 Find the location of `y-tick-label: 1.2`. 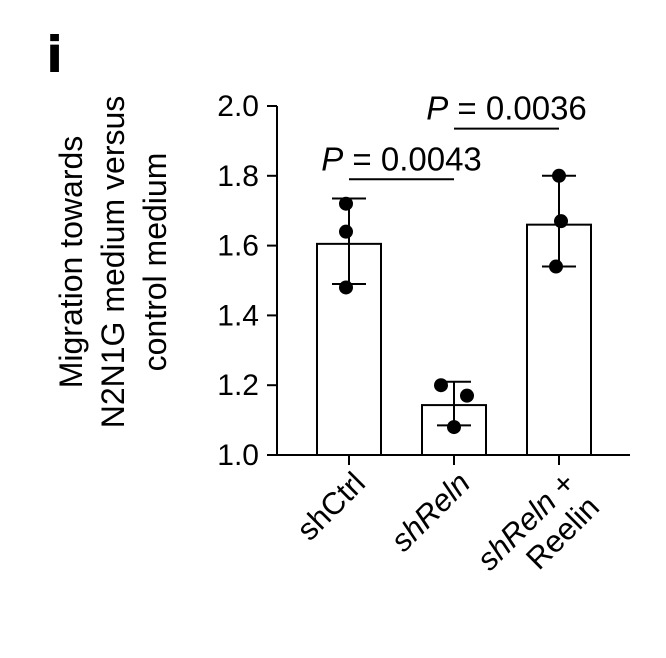

y-tick-label: 1.2 is located at coordinates (238, 385).